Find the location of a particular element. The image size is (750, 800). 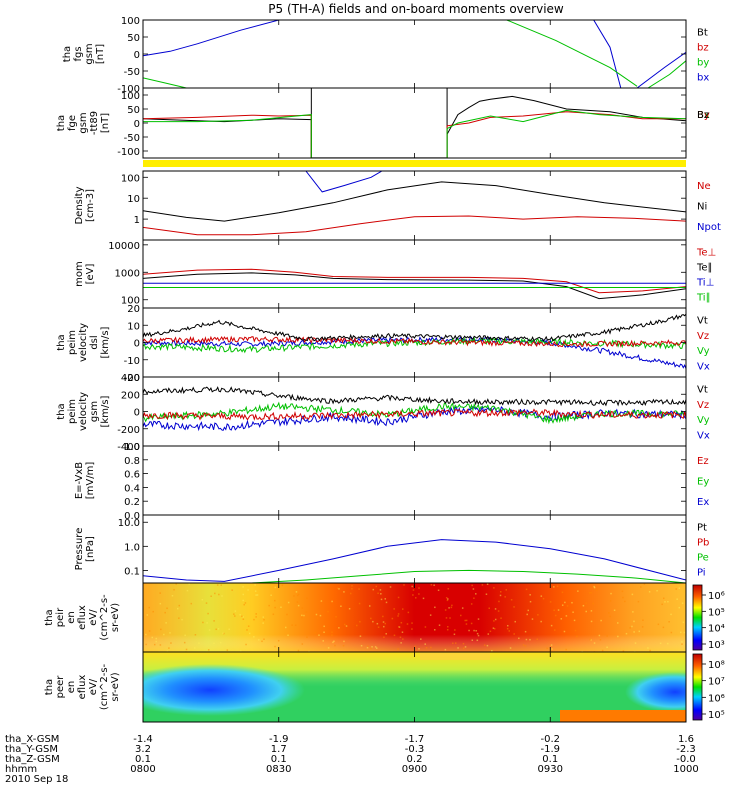

panel-density: 100 10 1 Density [cm-3] Ne Ni Npot is located at coordinates (397, 205).